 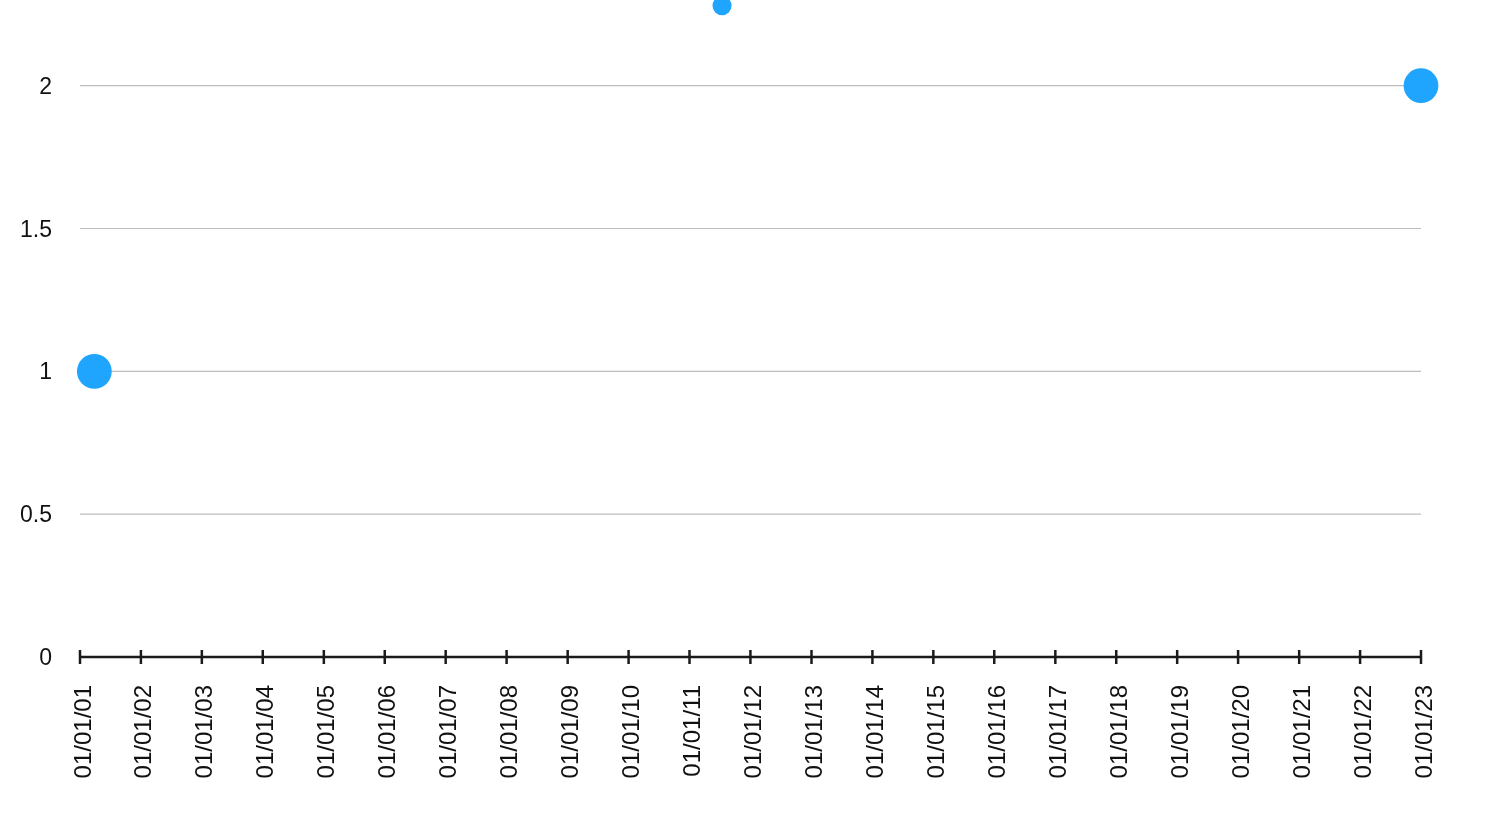 What do you see at coordinates (204, 732) in the screenshot?
I see `x-tick-label: 01/01/03` at bounding box center [204, 732].